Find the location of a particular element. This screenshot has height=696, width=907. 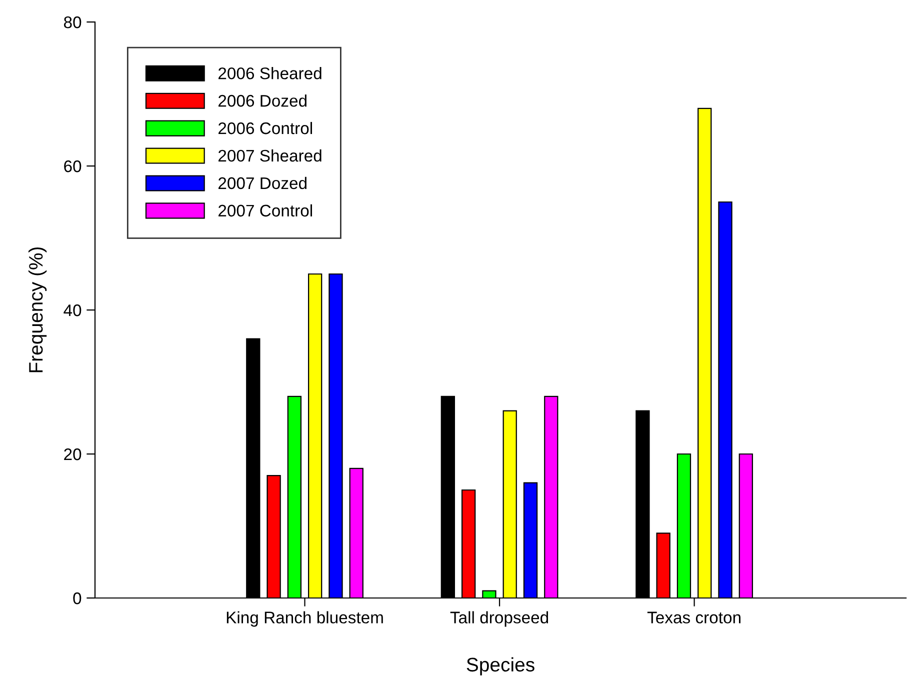

x-tick-label: King Ranch bluestem is located at coordinates (304, 619).